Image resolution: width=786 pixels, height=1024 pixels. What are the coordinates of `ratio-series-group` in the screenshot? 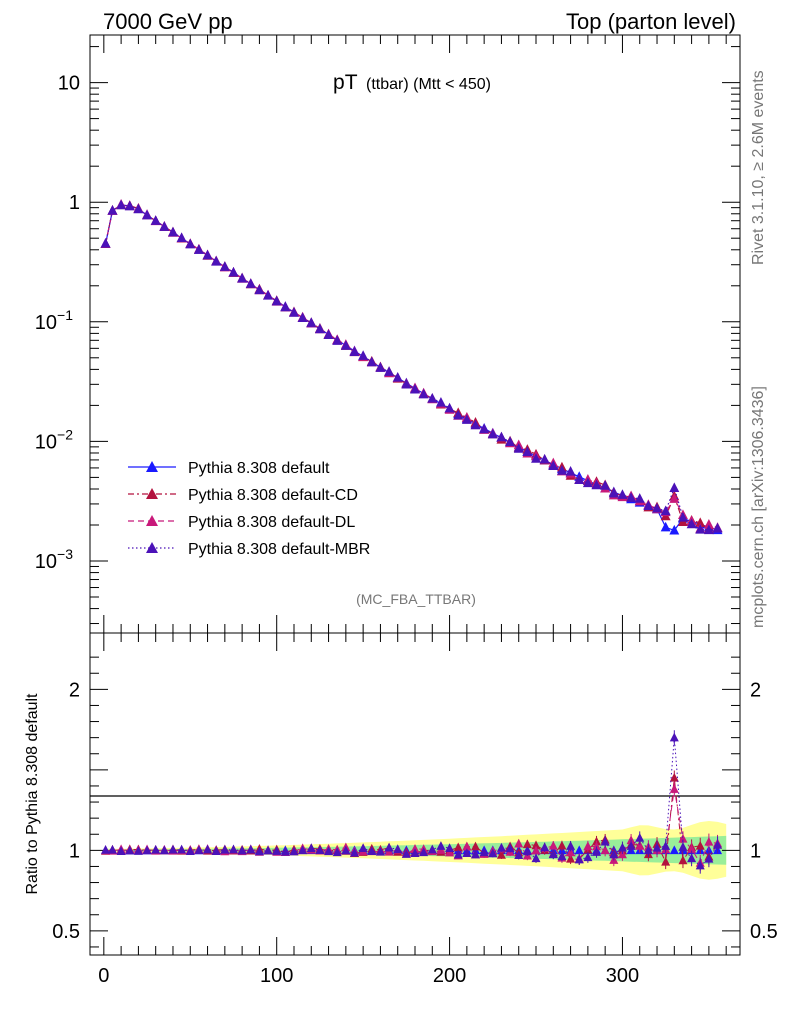 It's located at (412, 802).